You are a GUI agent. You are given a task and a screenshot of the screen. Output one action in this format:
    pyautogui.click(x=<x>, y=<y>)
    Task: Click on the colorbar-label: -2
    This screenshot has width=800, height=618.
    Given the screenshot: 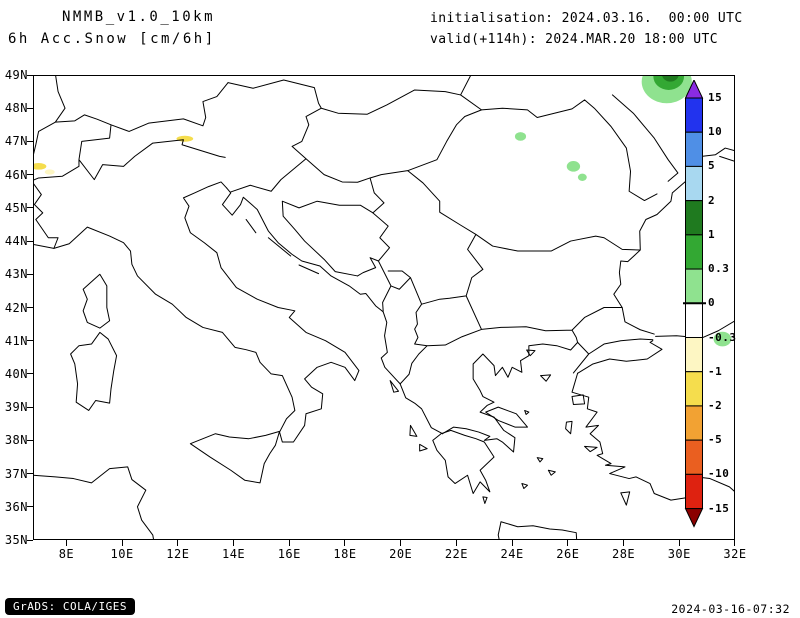 What is the action you would take?
    pyautogui.click(x=715, y=405)
    